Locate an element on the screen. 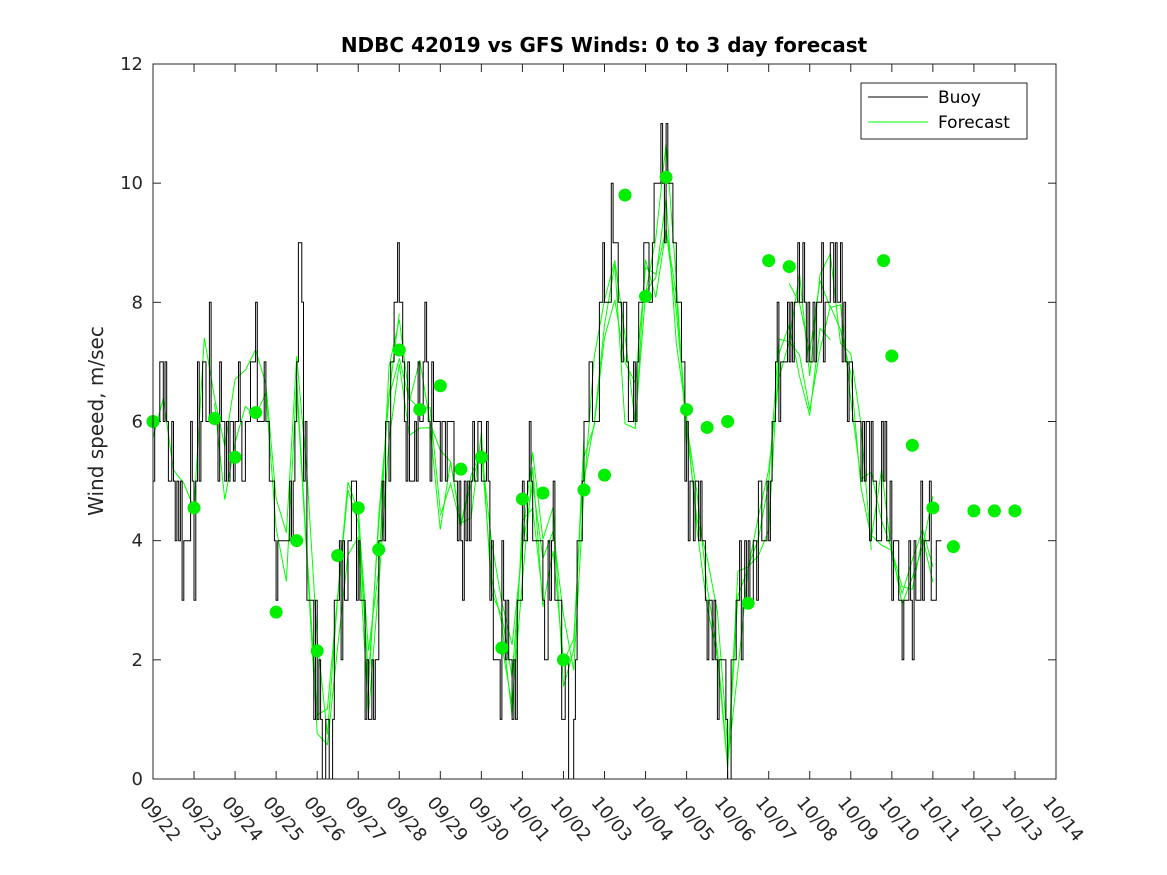 This screenshot has height=875, width=1167. y-tick-label: 6 is located at coordinates (137, 422).